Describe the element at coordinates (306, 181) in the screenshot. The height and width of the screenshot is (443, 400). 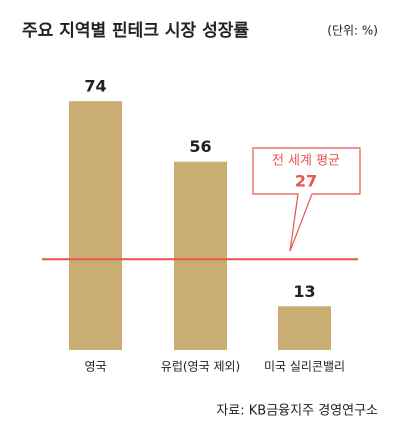
I see `reference-value: 27` at that location.